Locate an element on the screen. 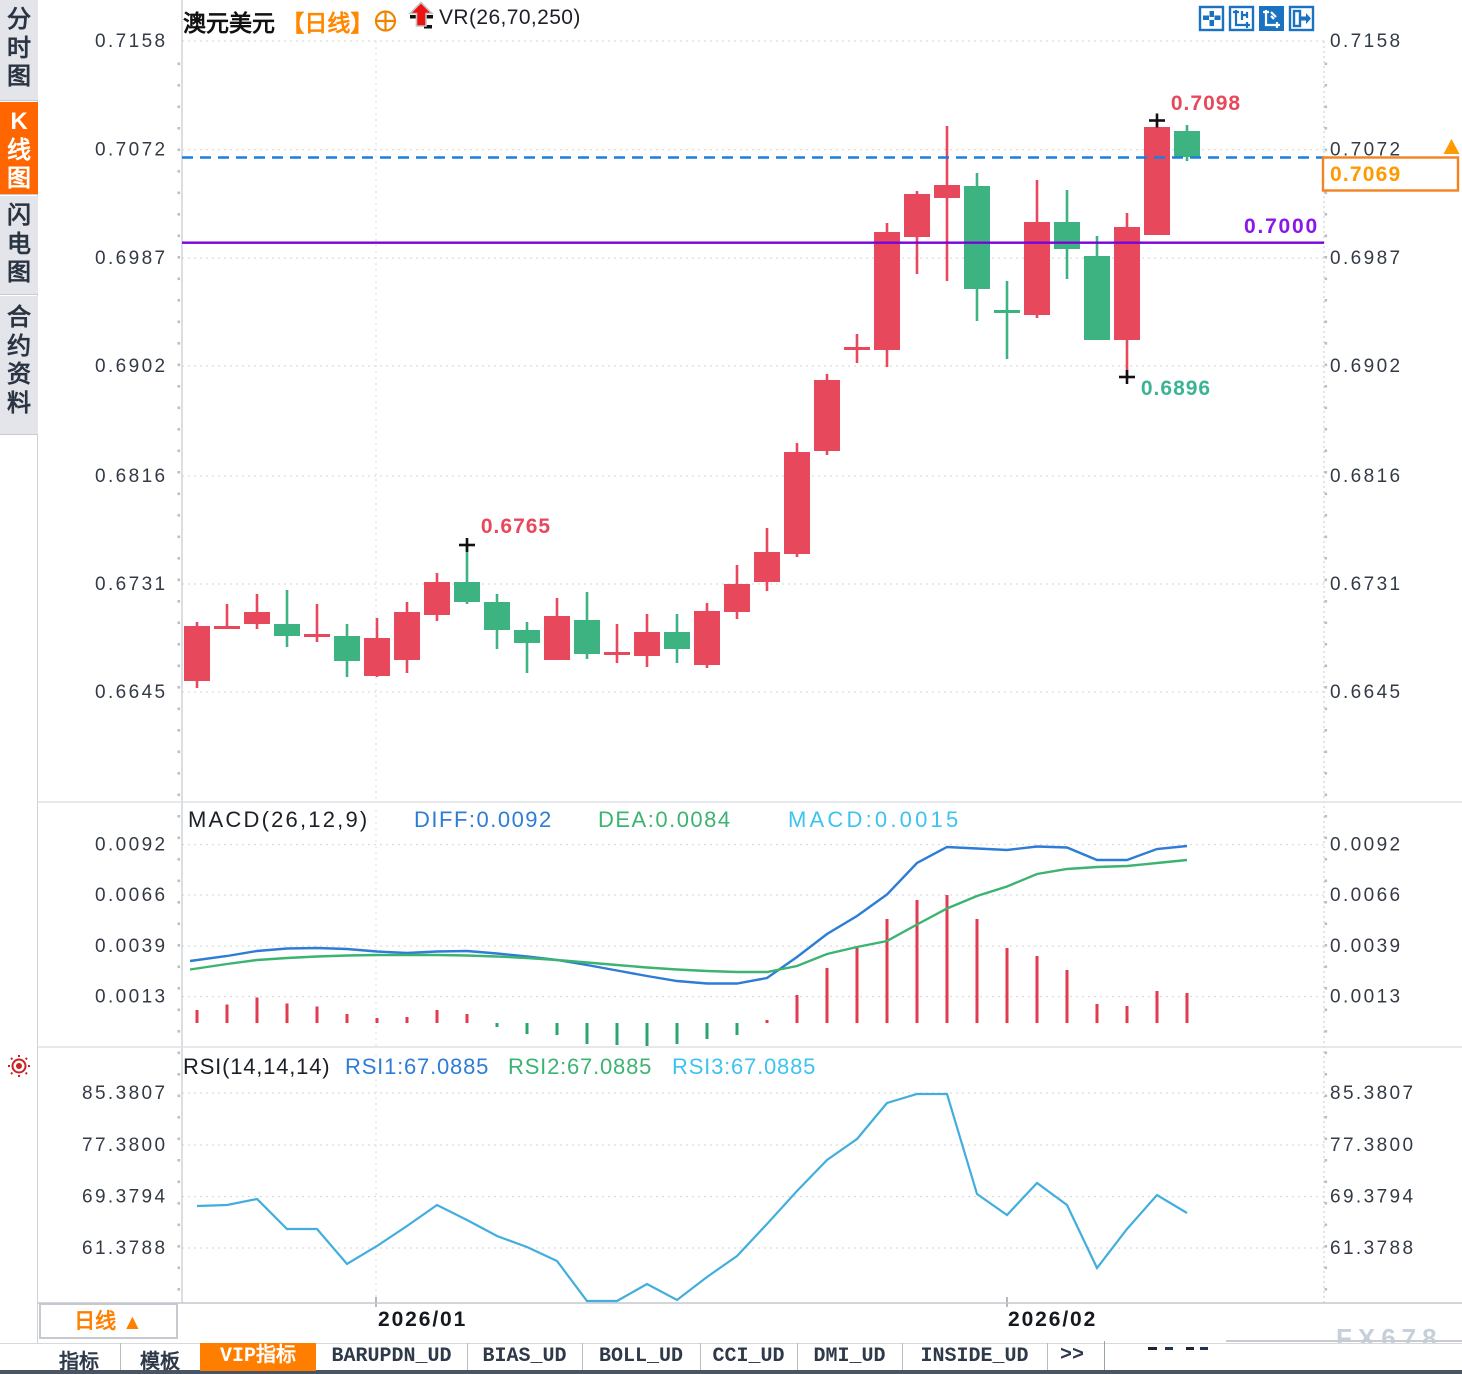 This screenshot has height=1374, width=1462. svg-text: RSI2:67.0885 is located at coordinates (580, 1066).